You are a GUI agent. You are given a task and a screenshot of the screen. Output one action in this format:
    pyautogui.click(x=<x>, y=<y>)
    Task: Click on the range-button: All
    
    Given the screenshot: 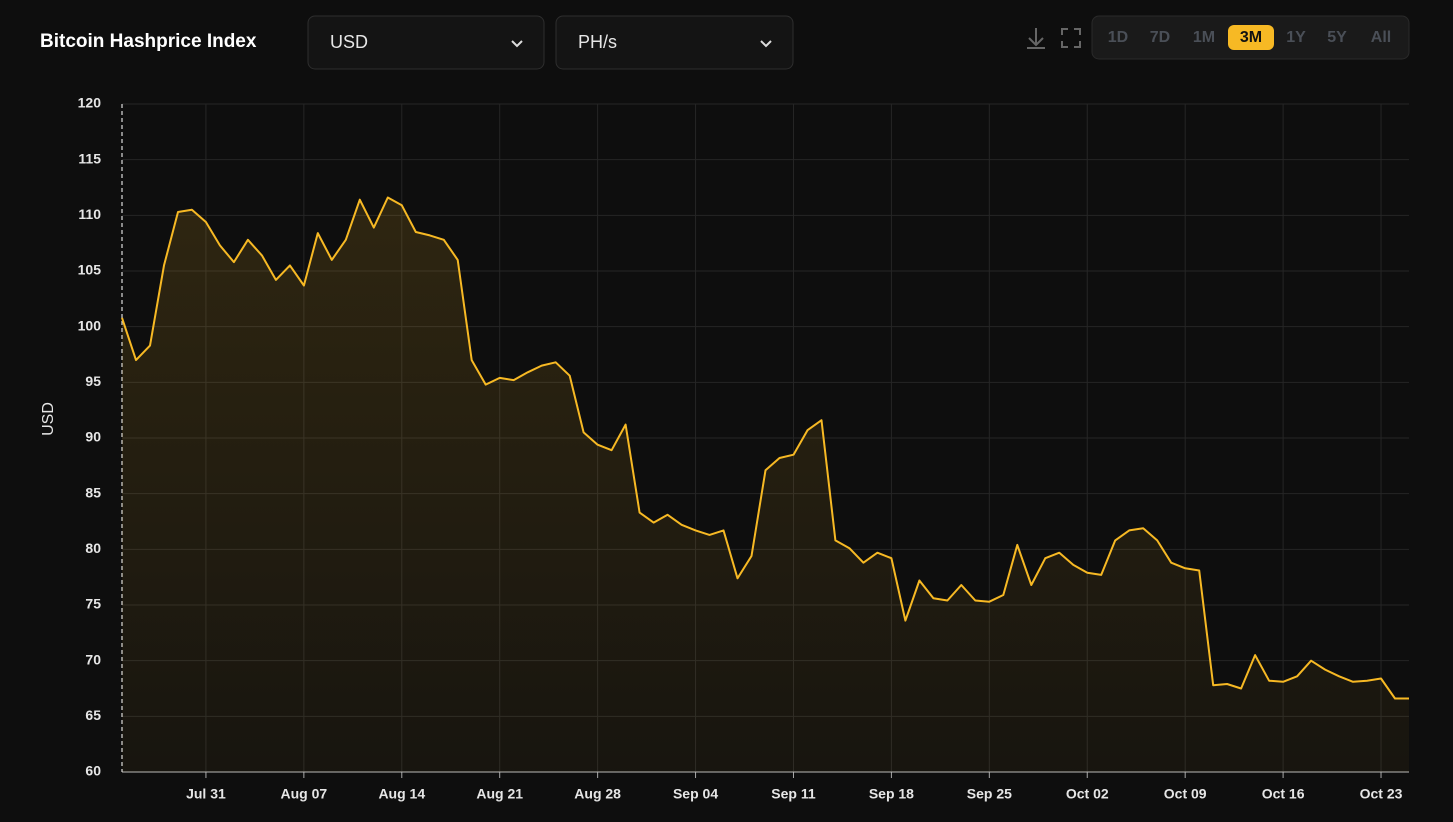 What is the action you would take?
    pyautogui.click(x=1381, y=37)
    